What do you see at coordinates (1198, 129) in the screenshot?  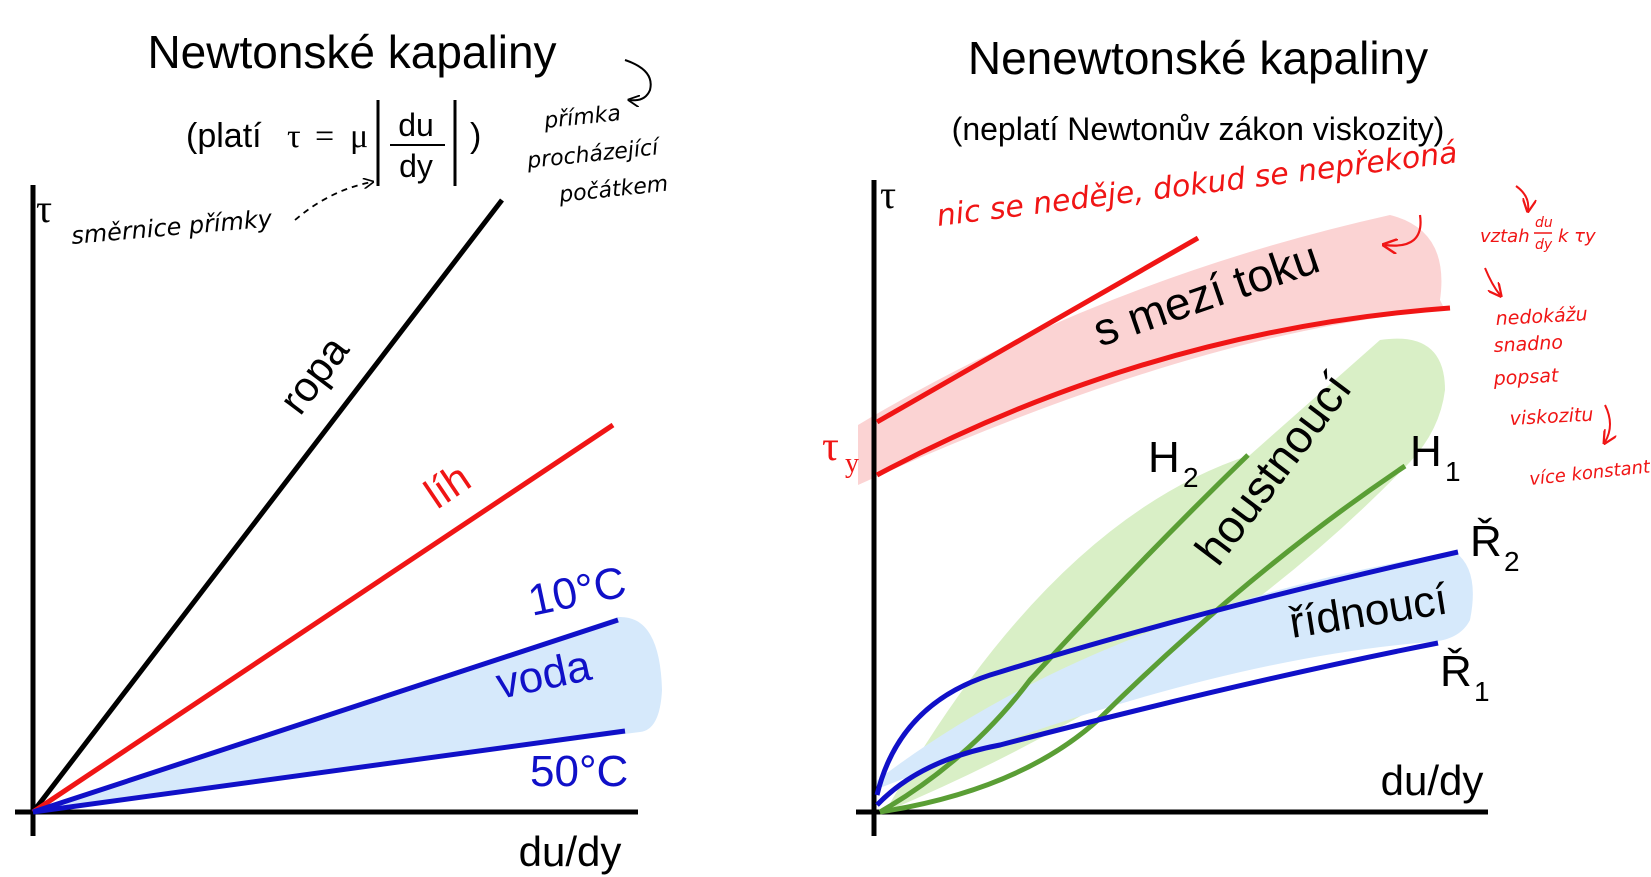 I see `right-subtitle: (neplatí Newtonův zákon viskozity)` at bounding box center [1198, 129].